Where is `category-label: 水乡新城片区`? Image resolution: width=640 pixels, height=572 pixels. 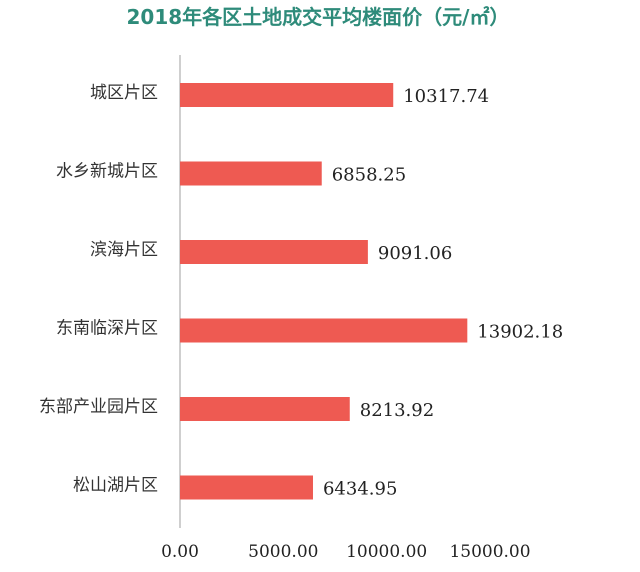
category-label: 水乡新城片区 is located at coordinates (107, 172).